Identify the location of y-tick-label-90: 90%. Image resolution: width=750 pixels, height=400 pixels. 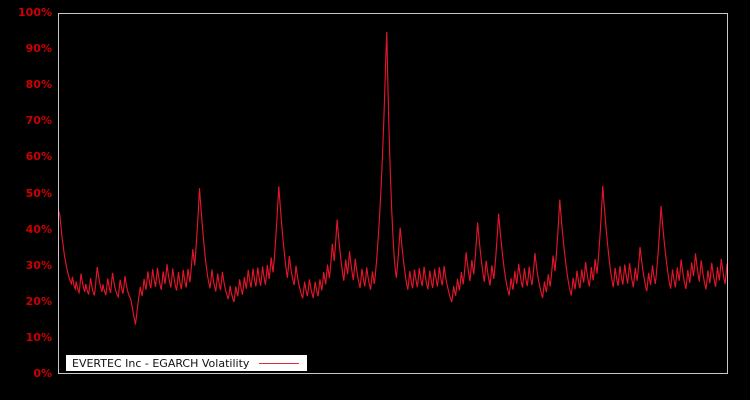
(38, 49).